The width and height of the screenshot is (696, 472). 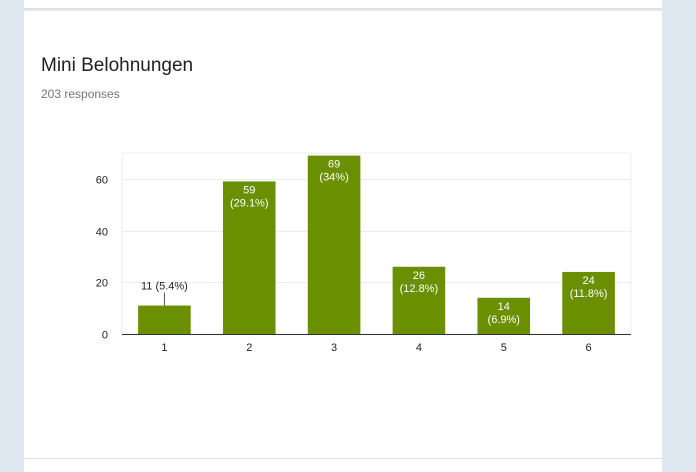 I want to click on data-label: 59 (29.1%), so click(x=249, y=196).